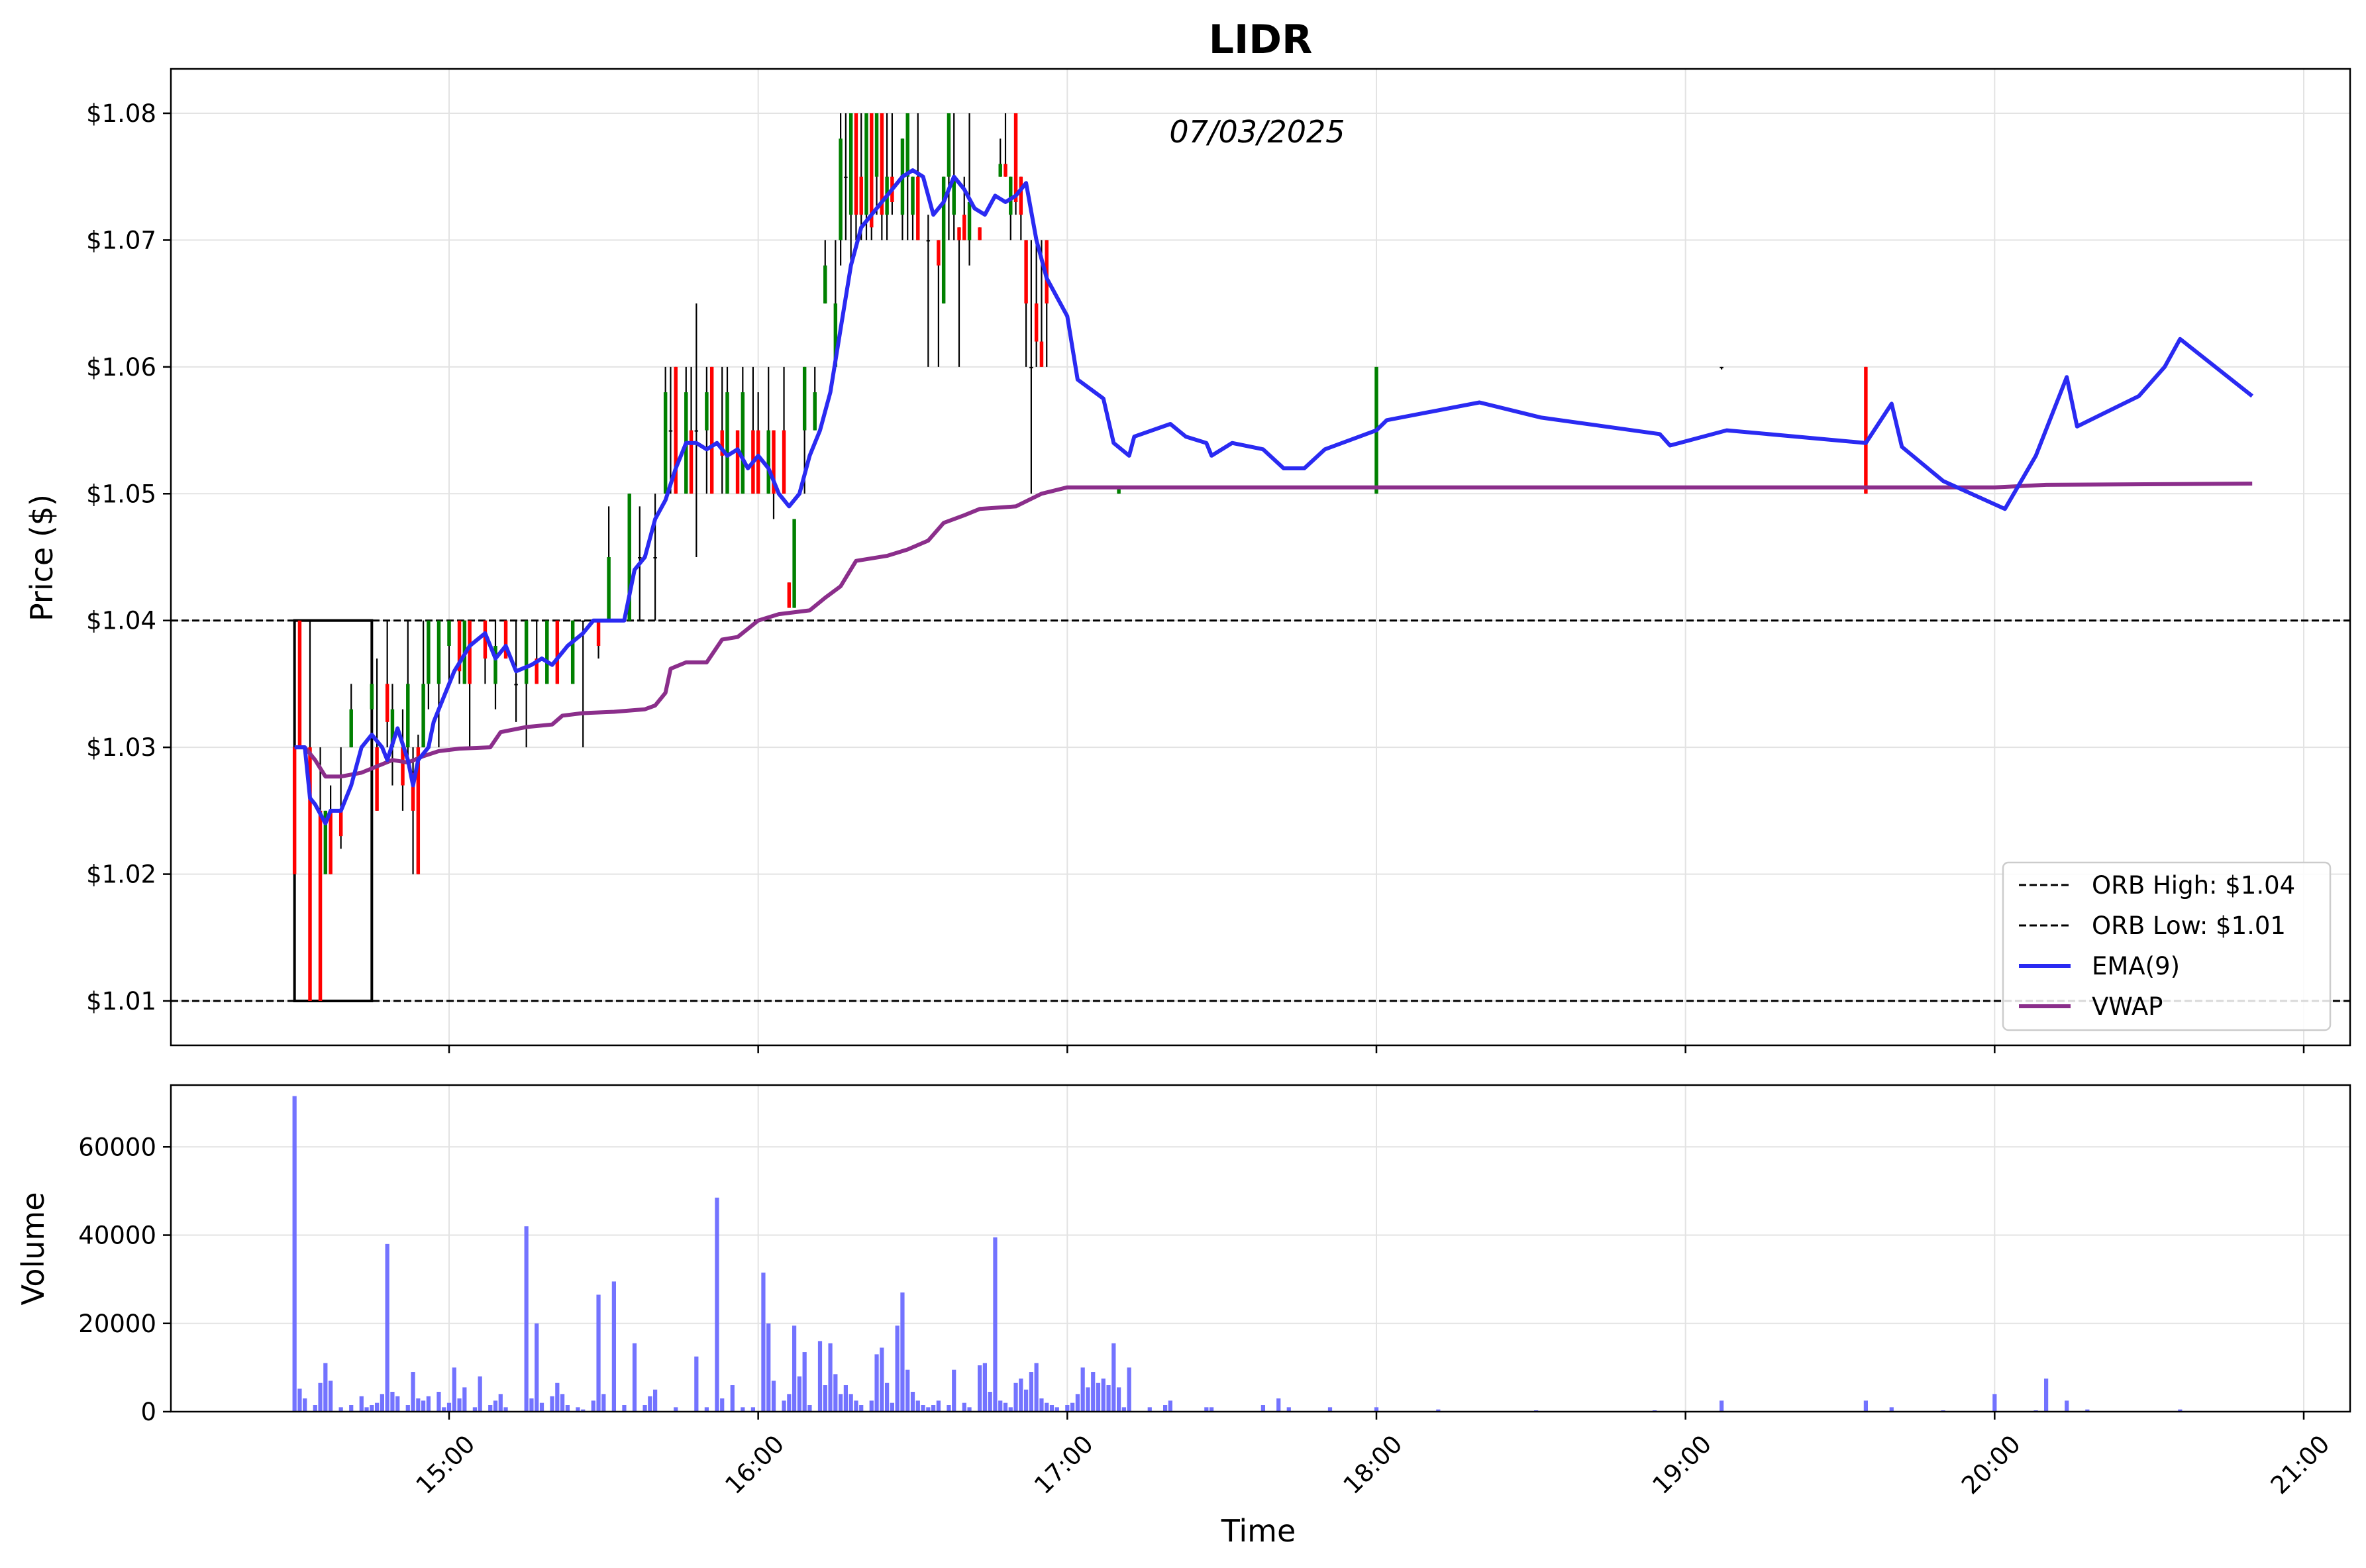 The width and height of the screenshot is (2366, 1568). I want to click on volume-y-tick-label: 0, so click(148, 1412).